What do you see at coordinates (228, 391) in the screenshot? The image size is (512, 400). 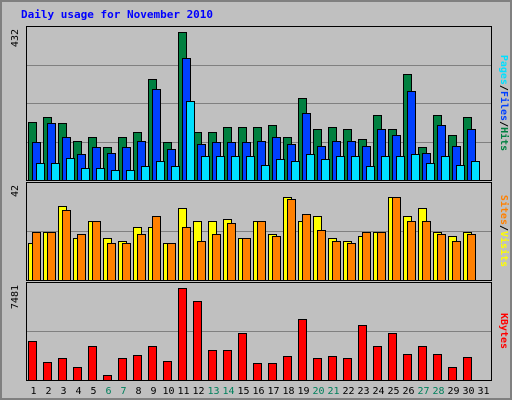 I see `x-tick-day-14: 14` at bounding box center [228, 391].